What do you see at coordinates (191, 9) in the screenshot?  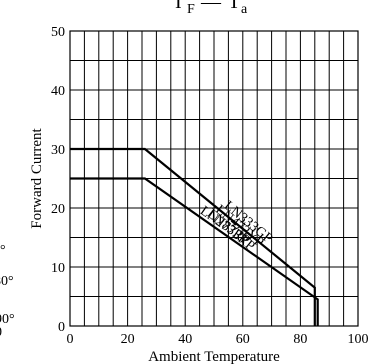 I see `title-left-subscript: F` at bounding box center [191, 9].